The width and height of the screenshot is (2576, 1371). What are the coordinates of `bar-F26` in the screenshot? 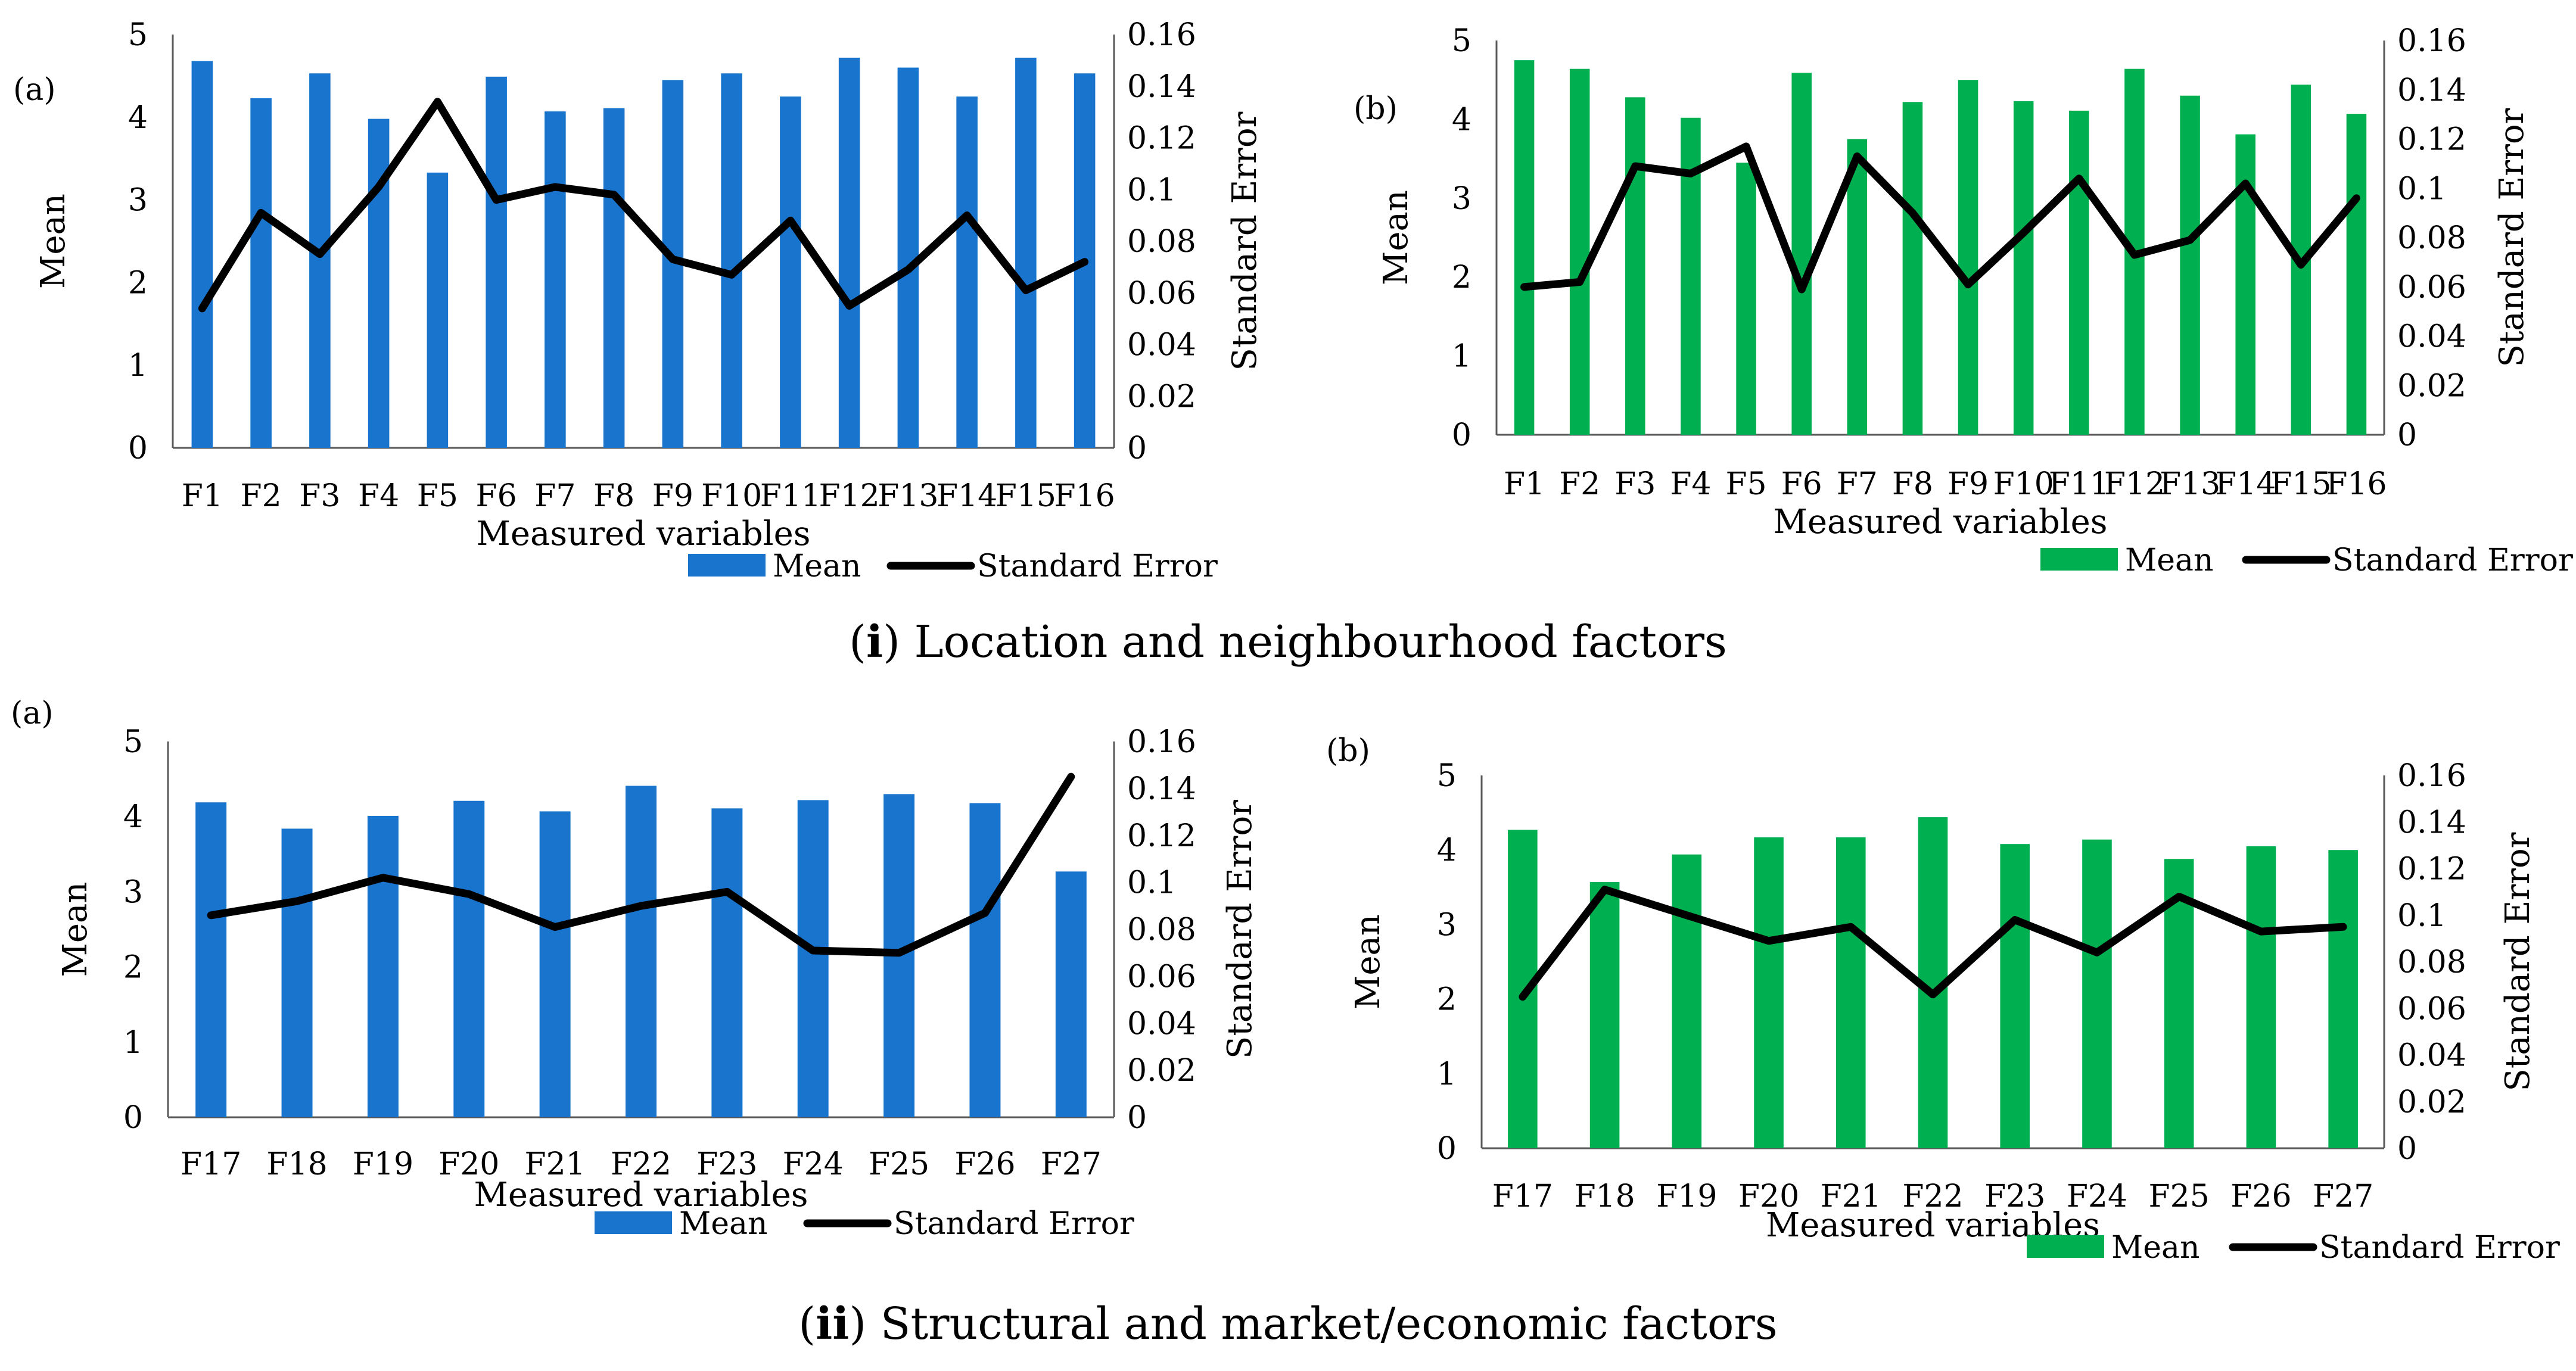 It's located at (985, 960).